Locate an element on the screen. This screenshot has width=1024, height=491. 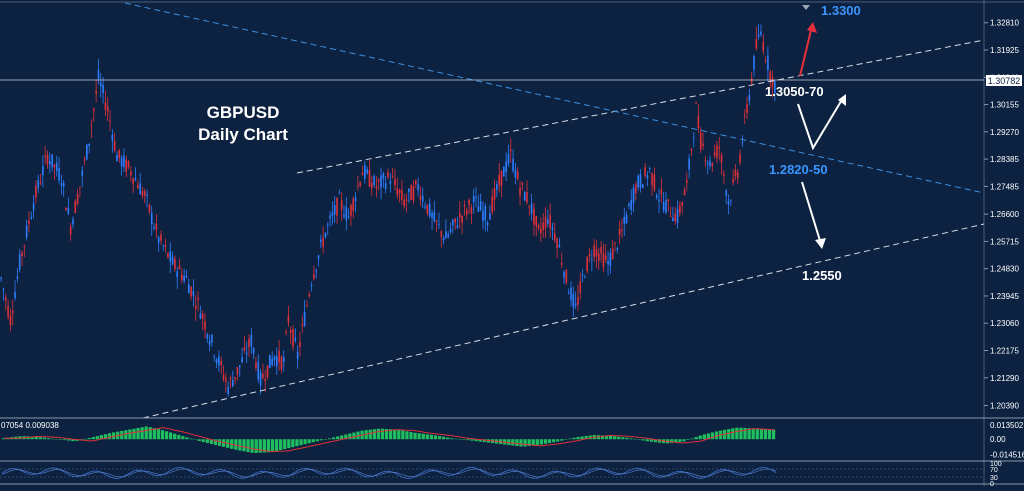
oscillator-tick-label: 30 is located at coordinates (994, 478).